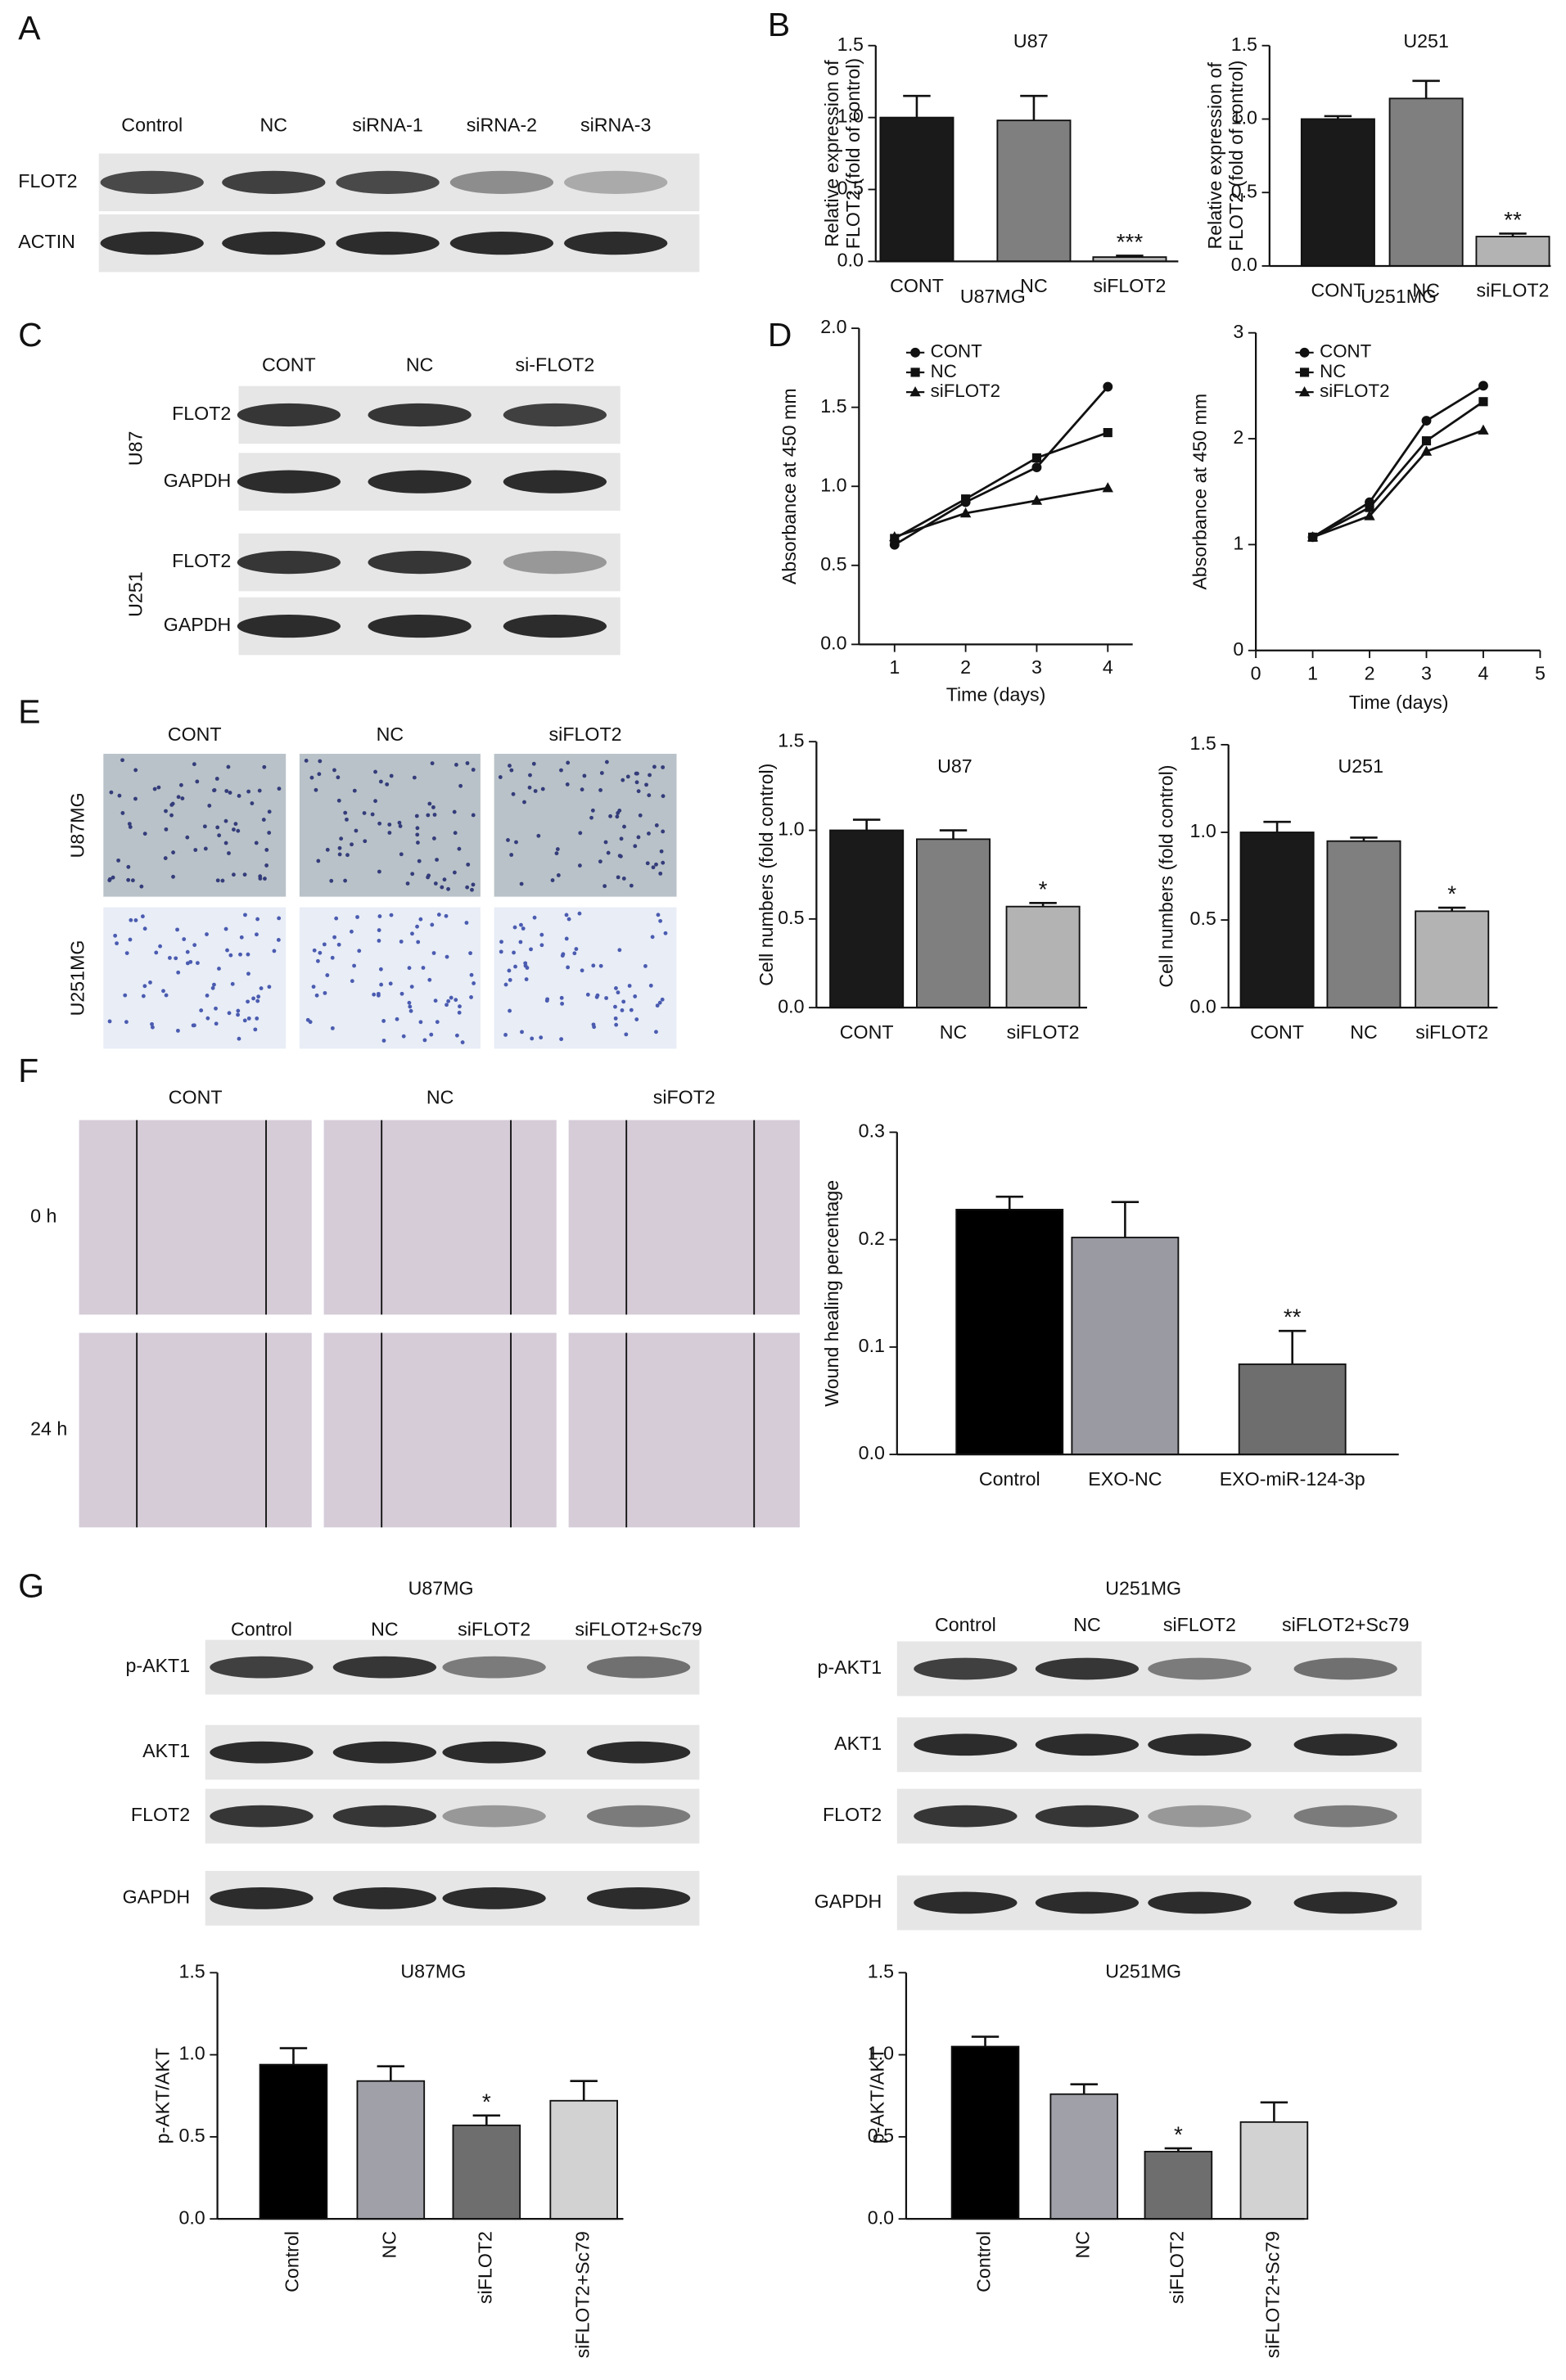 This screenshot has height=2380, width=1566. What do you see at coordinates (28, 1071) in the screenshot?
I see `panel-letter: F` at bounding box center [28, 1071].